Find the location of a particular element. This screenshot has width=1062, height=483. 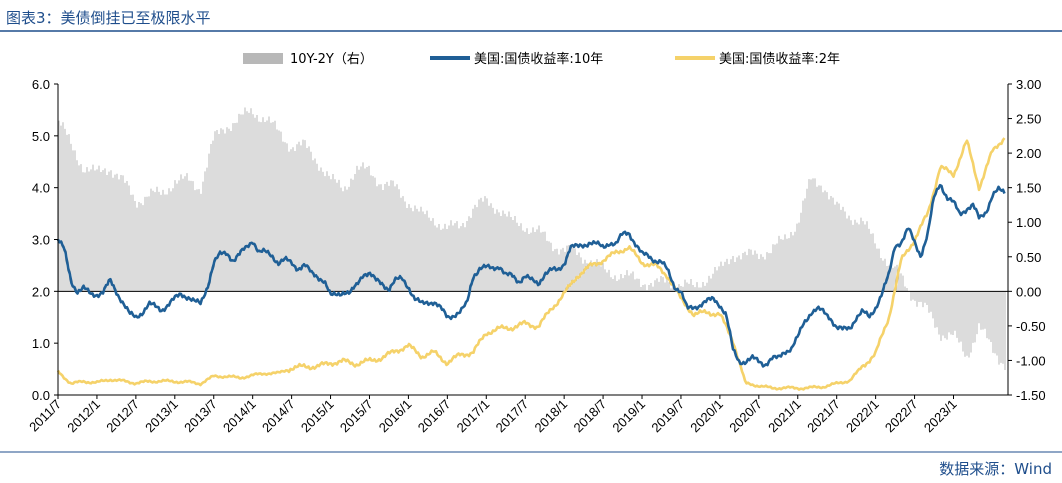

y-axis-left: 0.0 1.0 2.0 3.0 4.0 5.0 6.0 is located at coordinates (45, 240).